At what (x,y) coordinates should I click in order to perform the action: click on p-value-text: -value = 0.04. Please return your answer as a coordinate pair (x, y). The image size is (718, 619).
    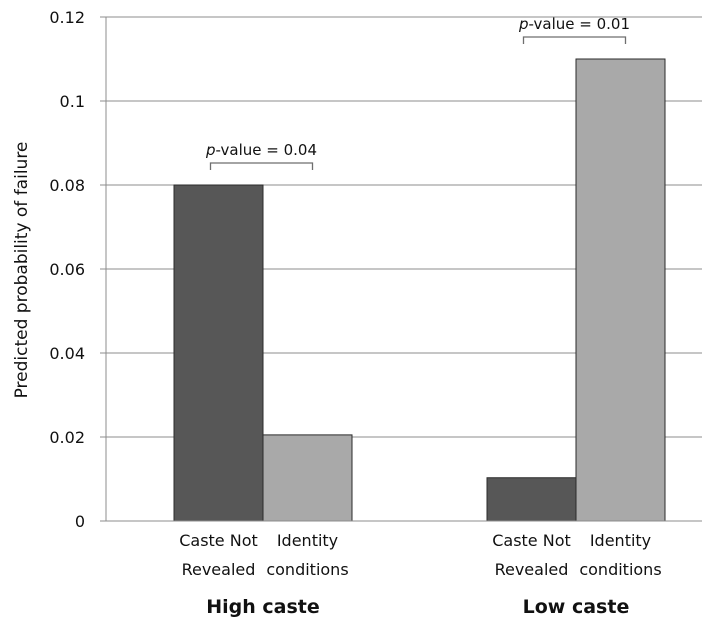
    Looking at the image, I should click on (266, 150).